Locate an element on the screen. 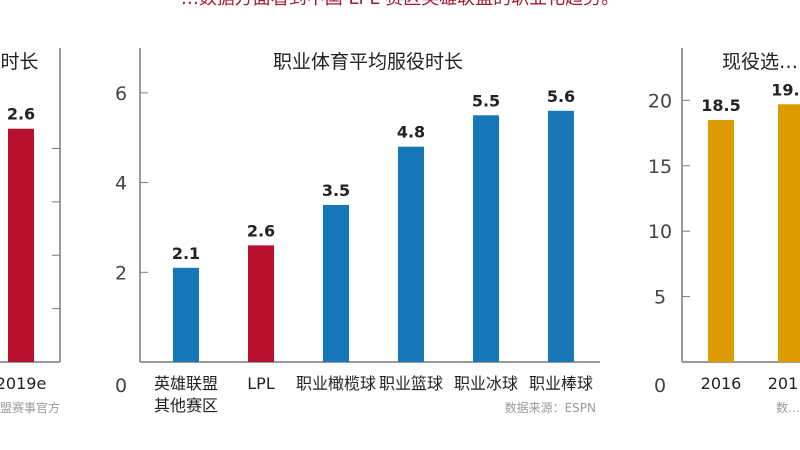  middle-value-label: 5.6 is located at coordinates (561, 96).